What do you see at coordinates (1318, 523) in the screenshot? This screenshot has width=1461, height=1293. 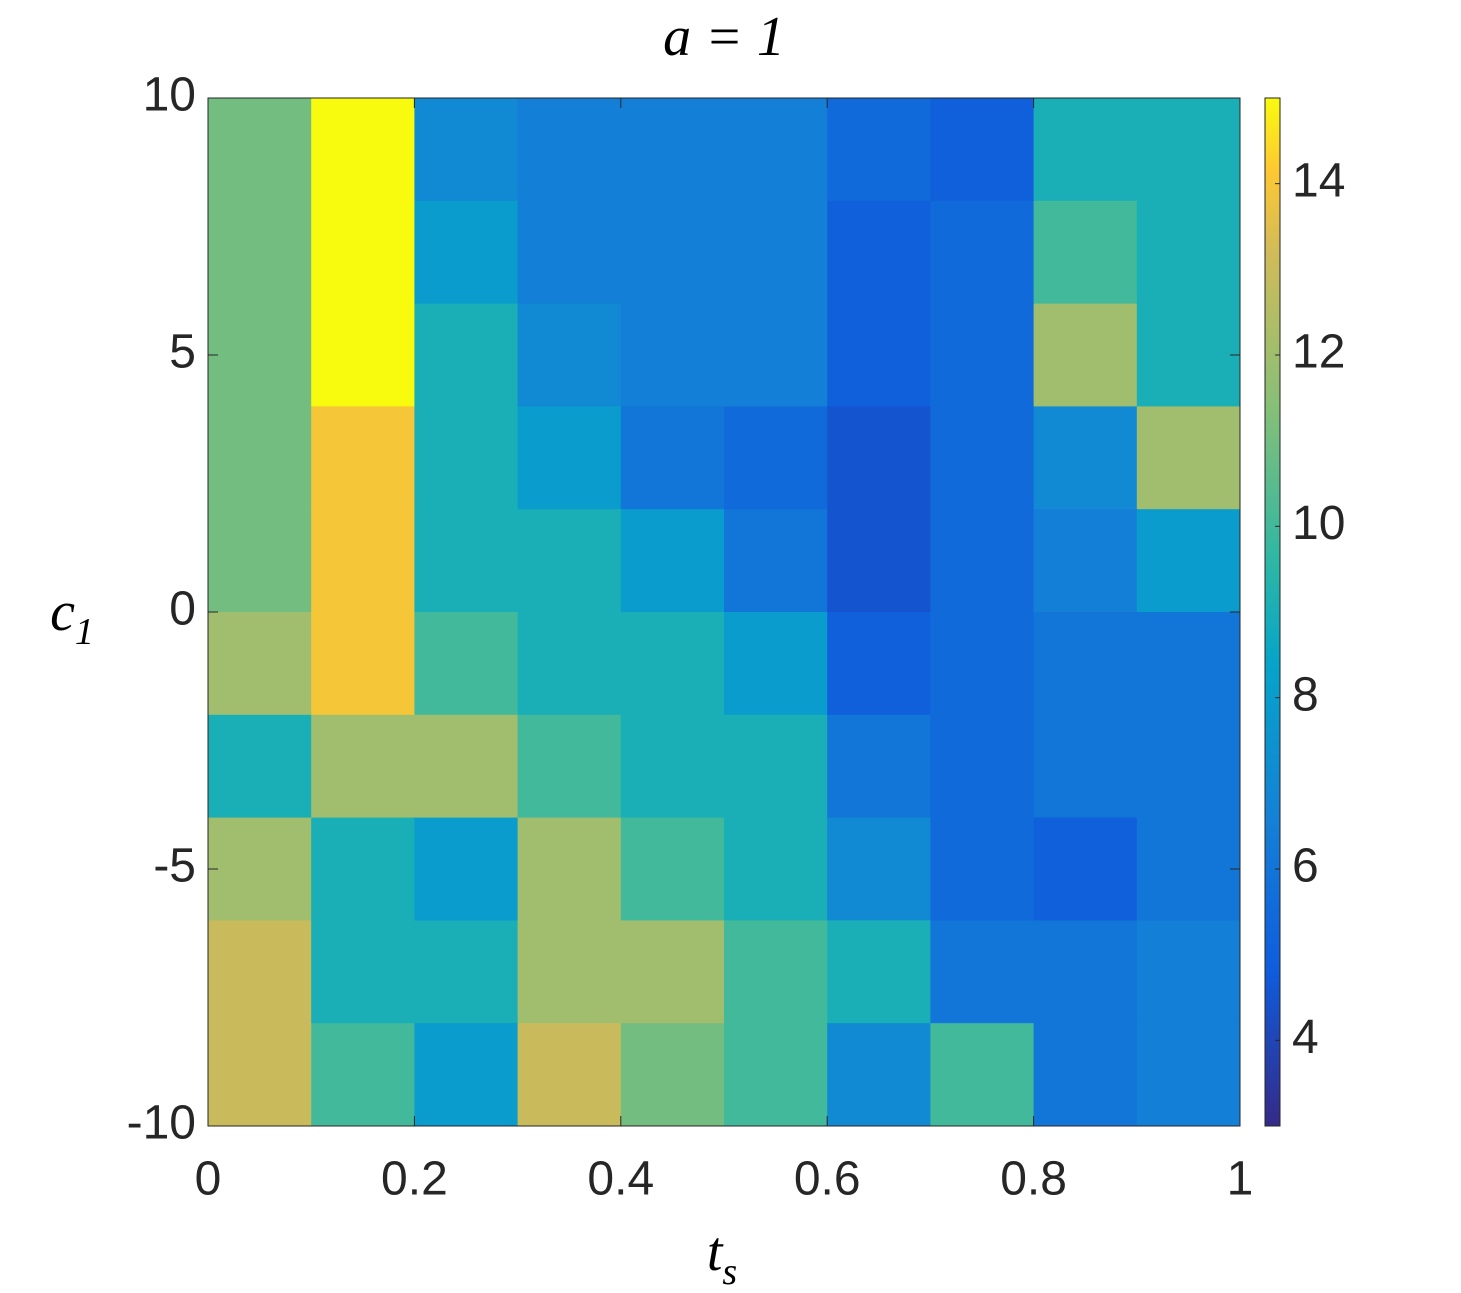 I see `colorbar-tick-label: 10` at bounding box center [1318, 523].